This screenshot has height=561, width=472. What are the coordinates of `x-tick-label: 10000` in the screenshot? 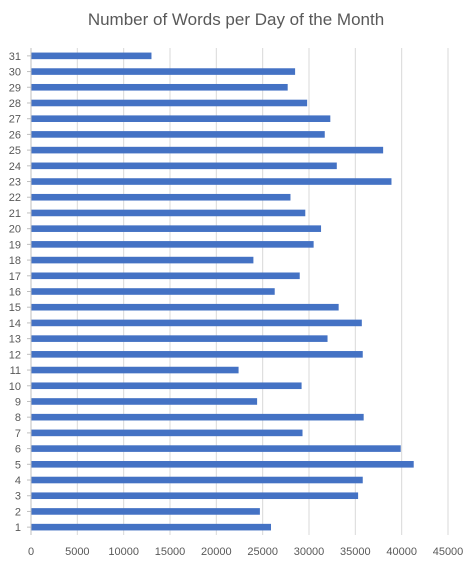 It's located at (123, 552).